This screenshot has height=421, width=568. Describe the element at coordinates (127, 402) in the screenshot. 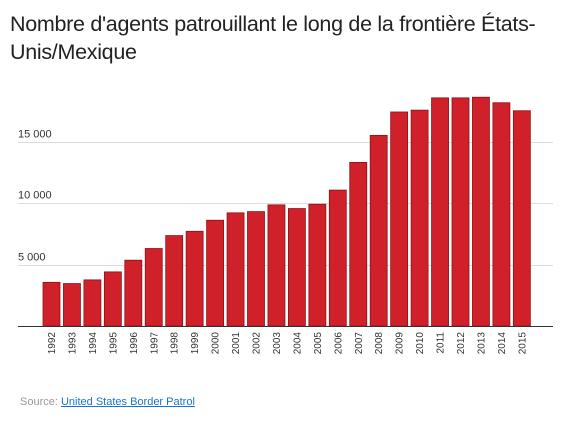

I see `source-link: United States Border Patrol` at that location.